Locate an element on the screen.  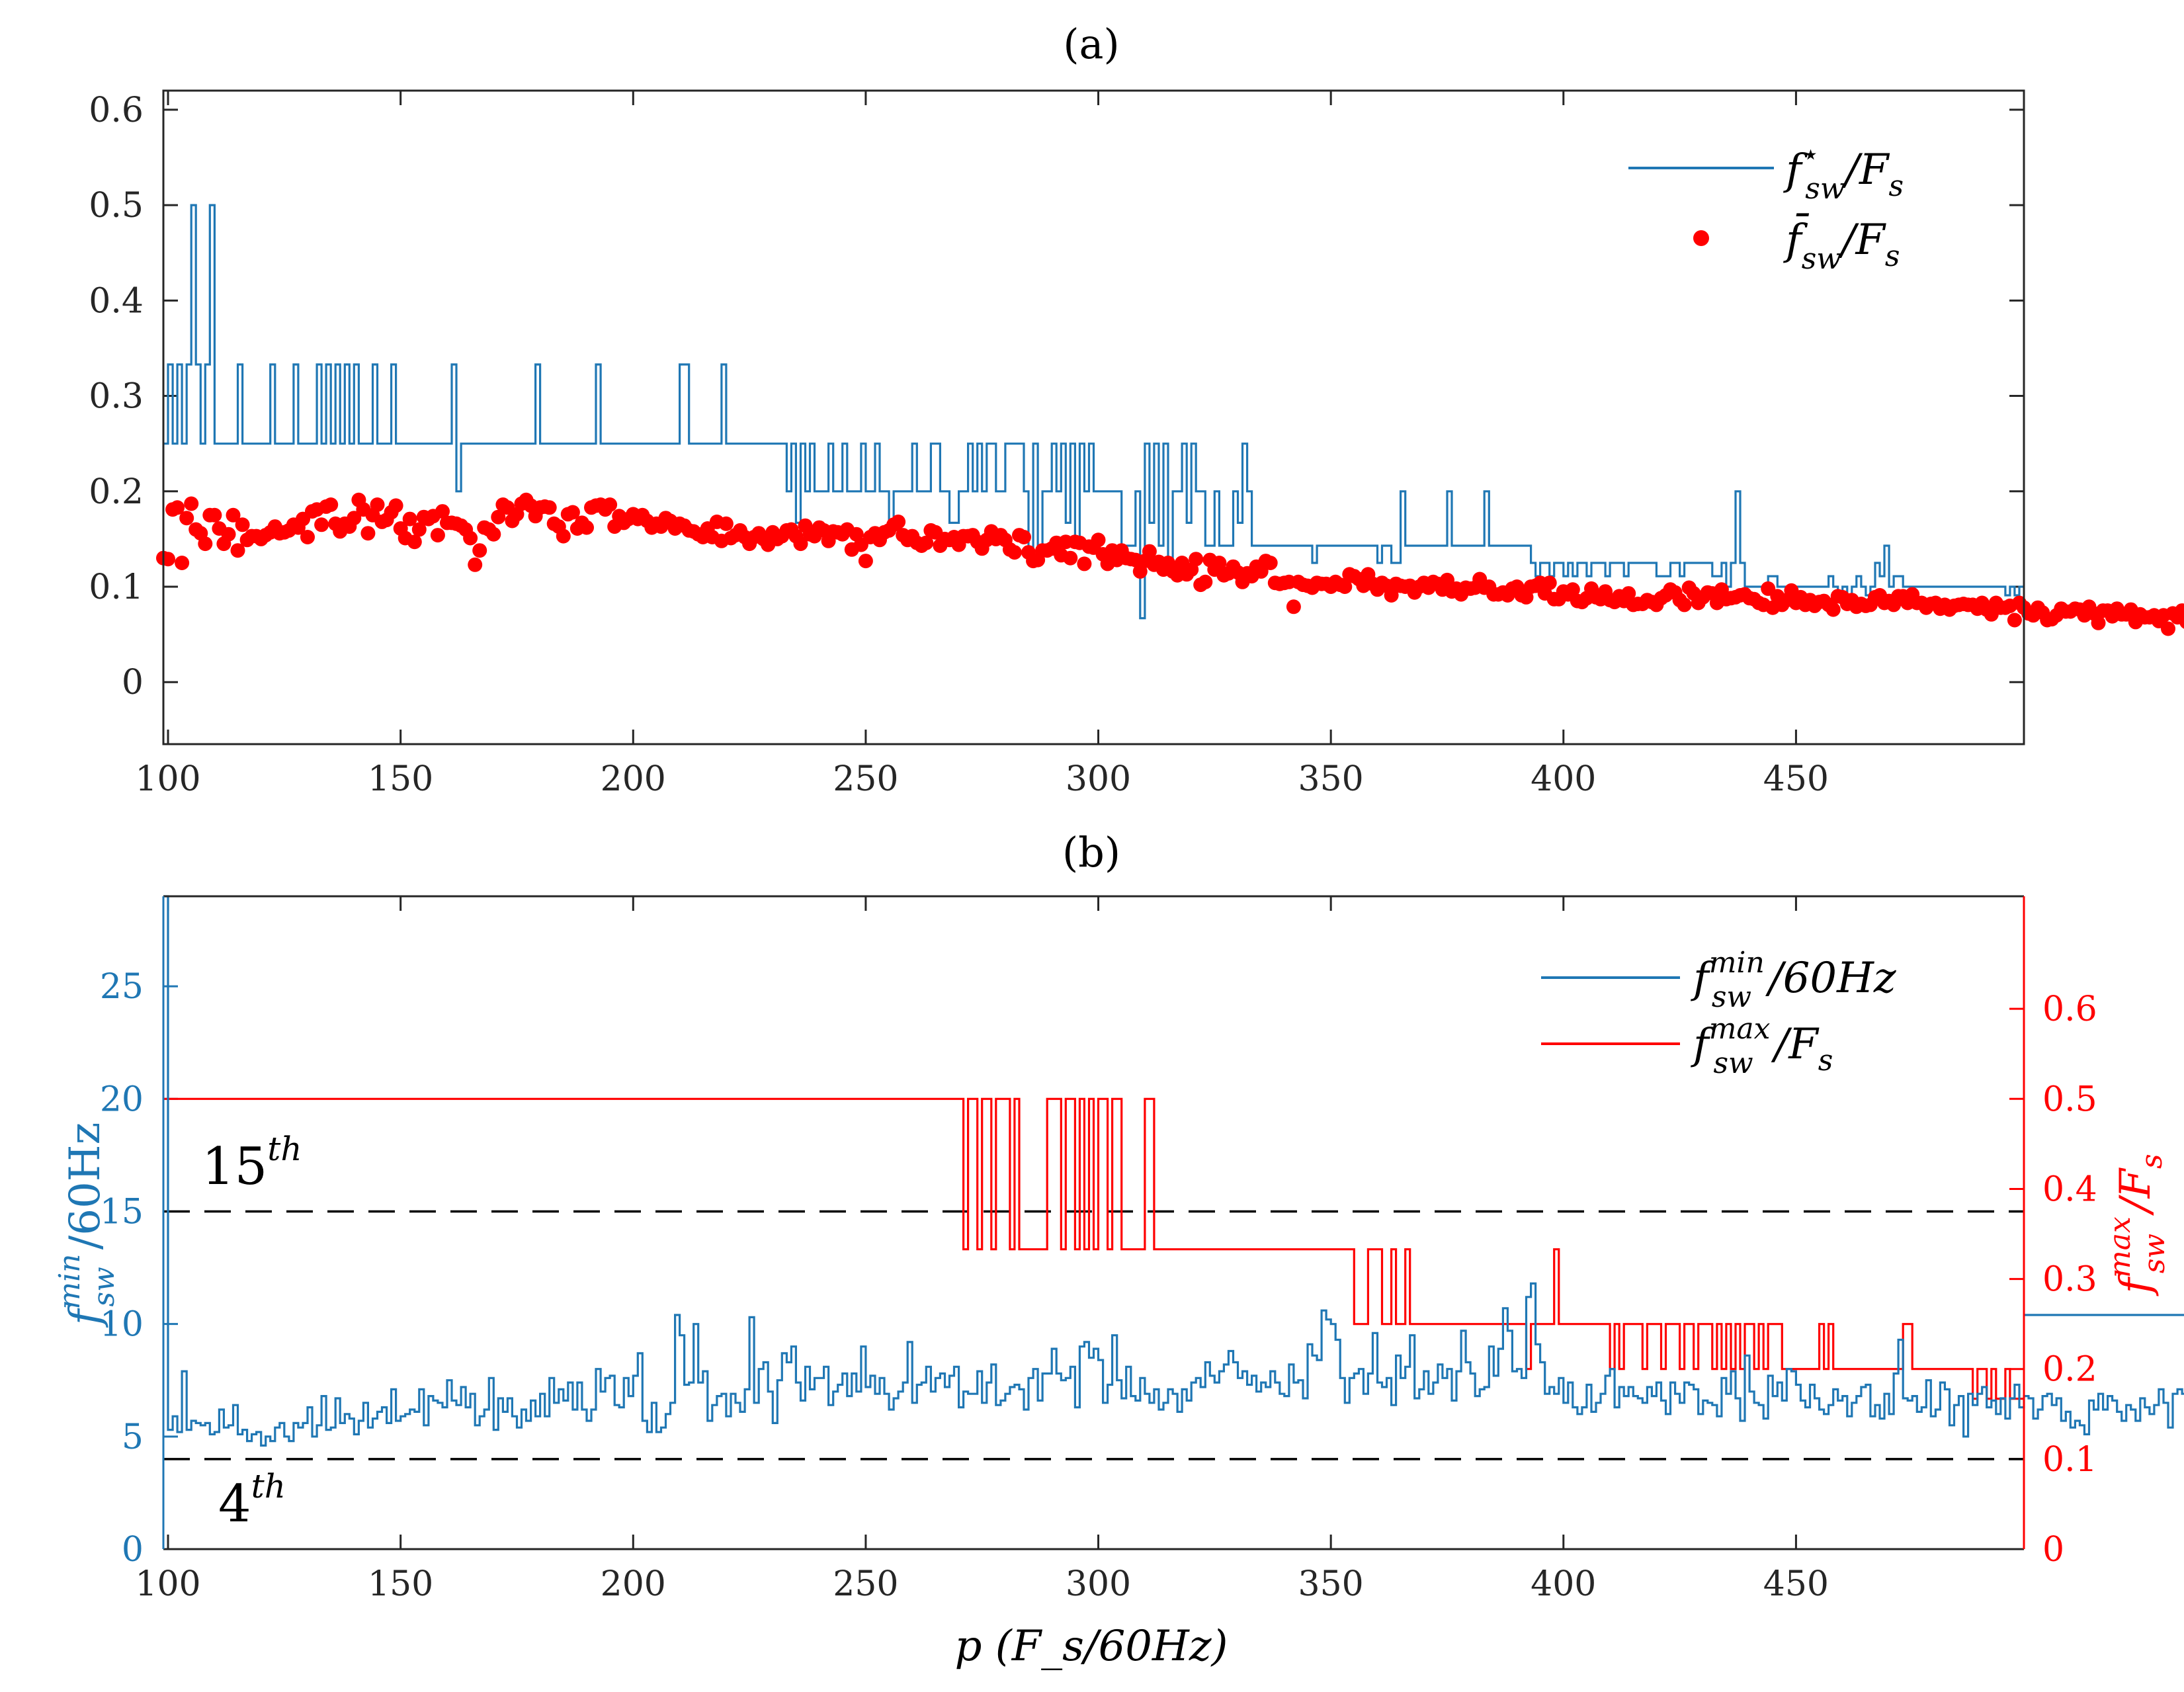
panel-b-xtick-label: 450 is located at coordinates (1796, 1584).